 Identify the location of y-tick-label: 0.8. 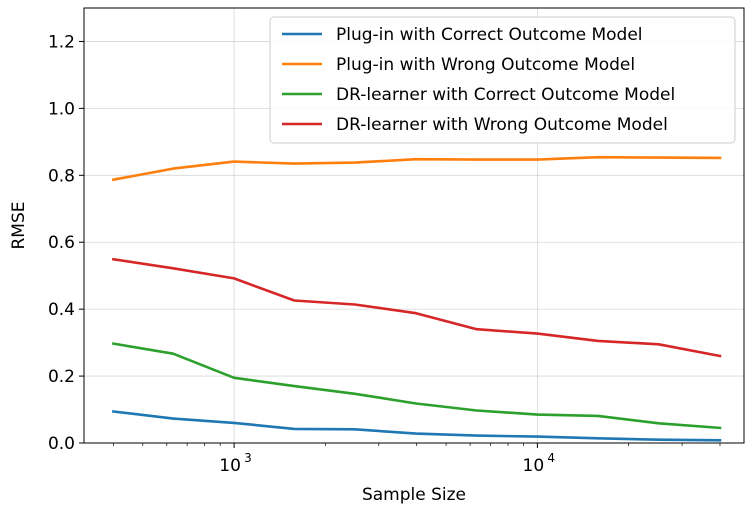
(61, 176).